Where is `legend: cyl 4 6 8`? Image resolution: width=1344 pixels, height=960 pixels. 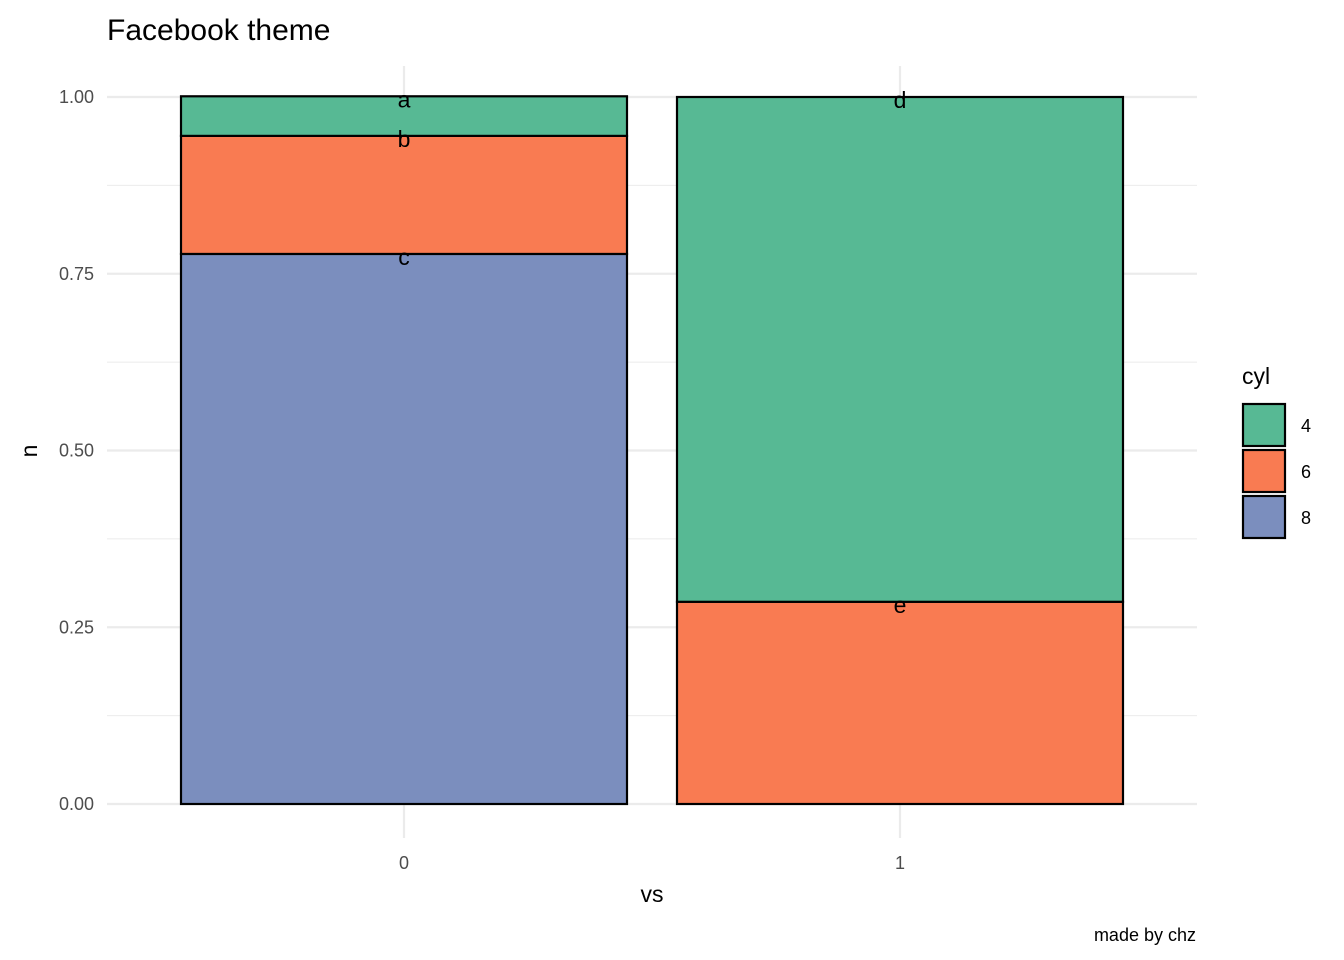
legend: cyl 4 6 8 is located at coordinates (1276, 451).